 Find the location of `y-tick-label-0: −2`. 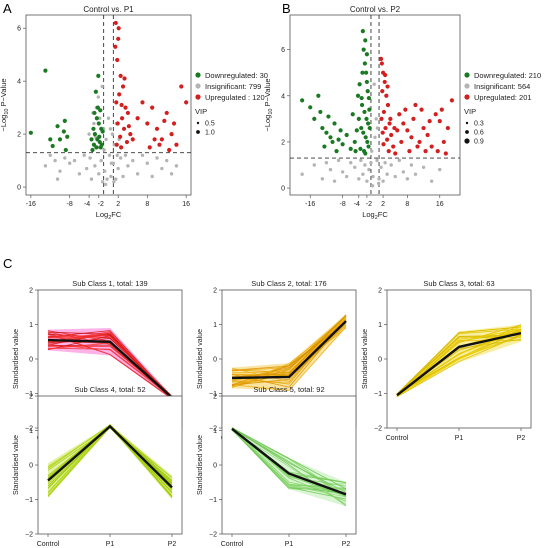

y-tick-label-0: −2 is located at coordinates (213, 429).